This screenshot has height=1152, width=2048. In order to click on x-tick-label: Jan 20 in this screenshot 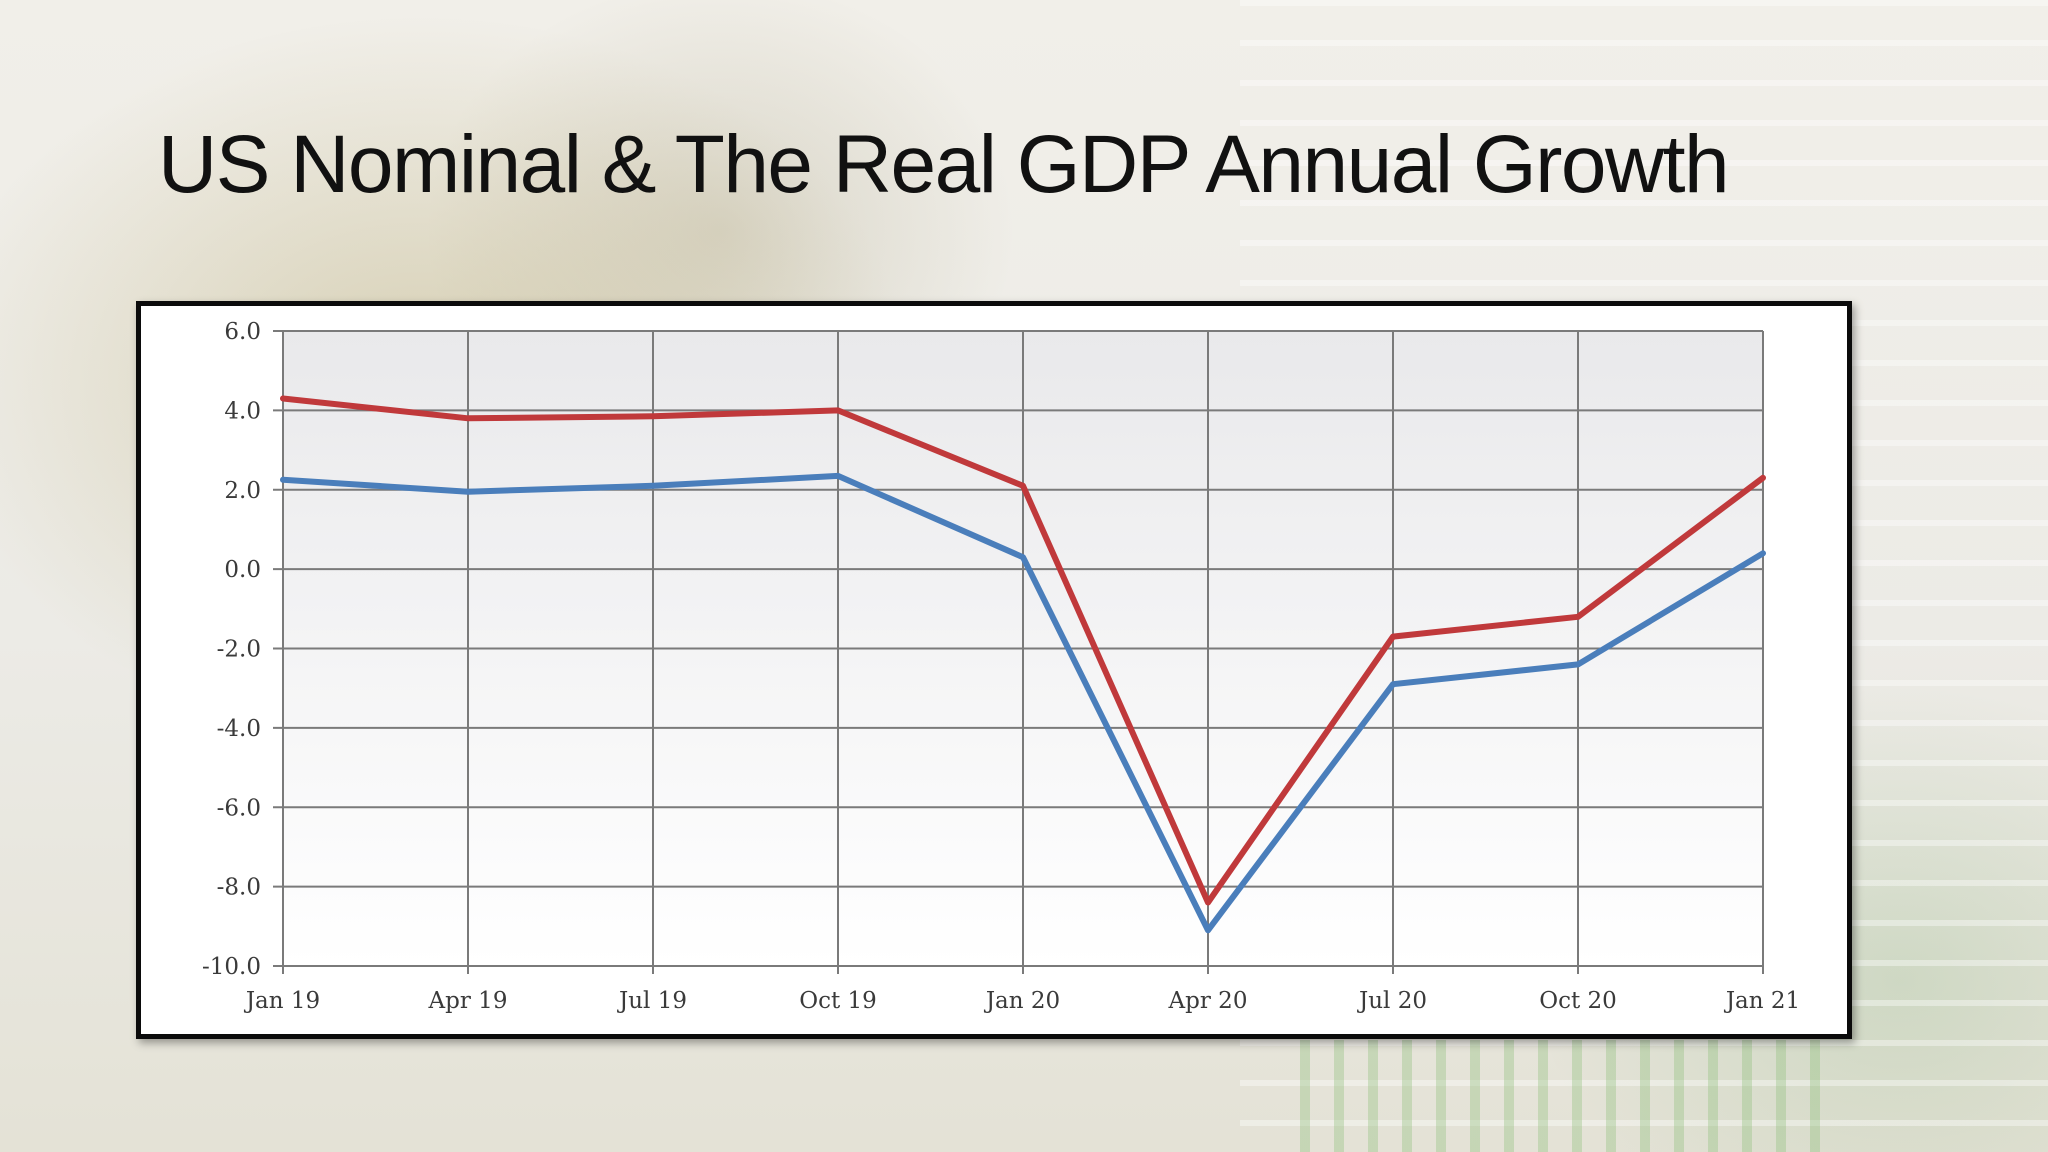, I will do `click(1022, 1001)`.